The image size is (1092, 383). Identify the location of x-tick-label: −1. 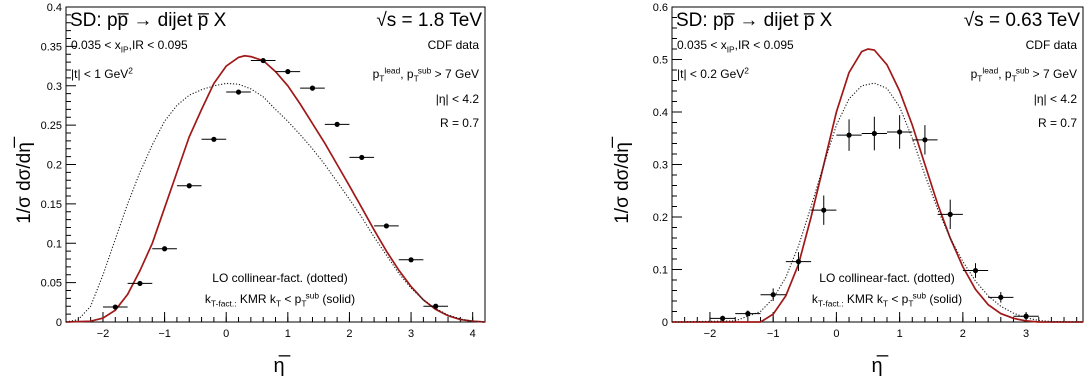
(773, 334).